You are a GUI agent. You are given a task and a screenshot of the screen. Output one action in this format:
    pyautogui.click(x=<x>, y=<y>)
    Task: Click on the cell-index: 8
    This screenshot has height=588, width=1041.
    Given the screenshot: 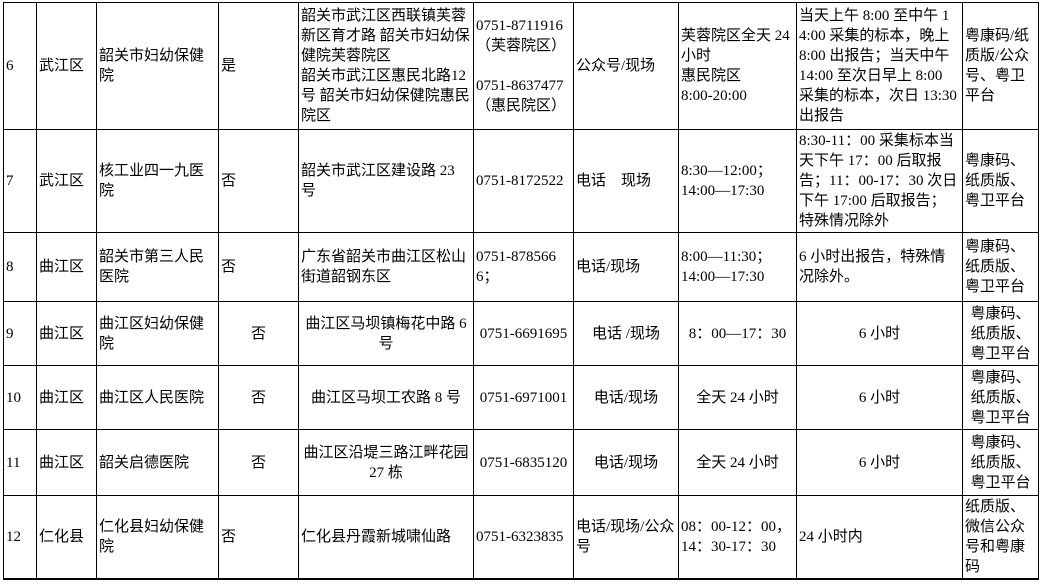 What is the action you would take?
    pyautogui.click(x=20, y=267)
    